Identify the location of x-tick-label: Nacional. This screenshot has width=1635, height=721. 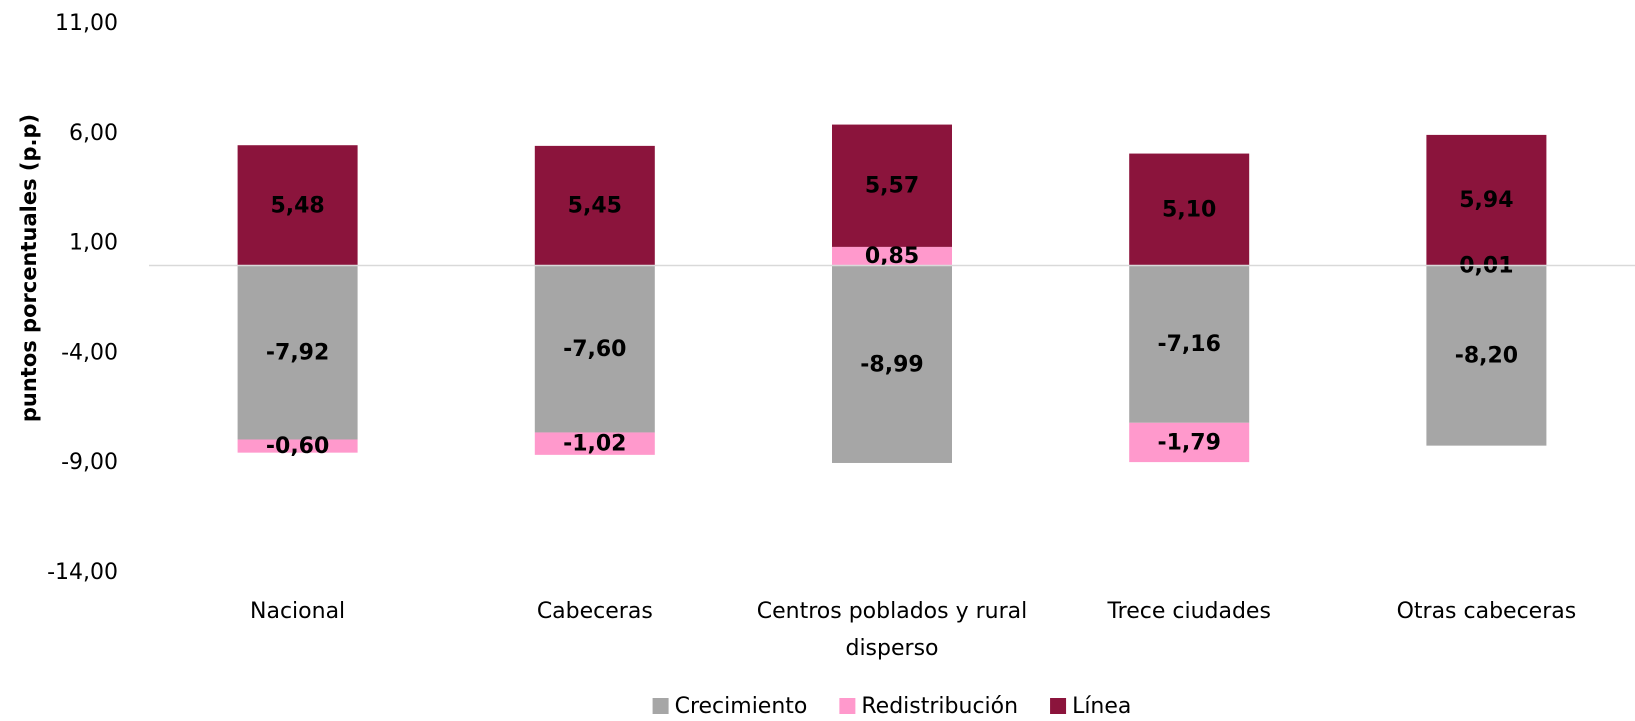
(297, 611).